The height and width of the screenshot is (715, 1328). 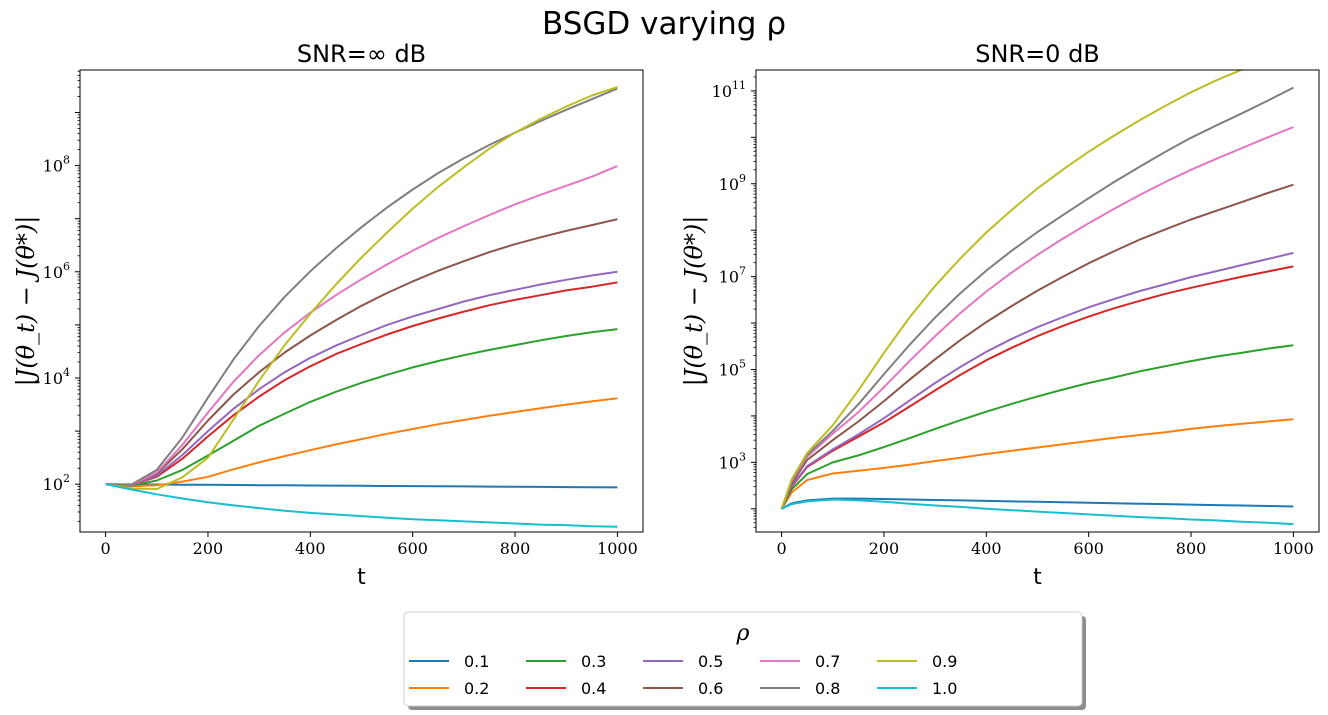 I want to click on legend-frame, so click(x=743, y=659).